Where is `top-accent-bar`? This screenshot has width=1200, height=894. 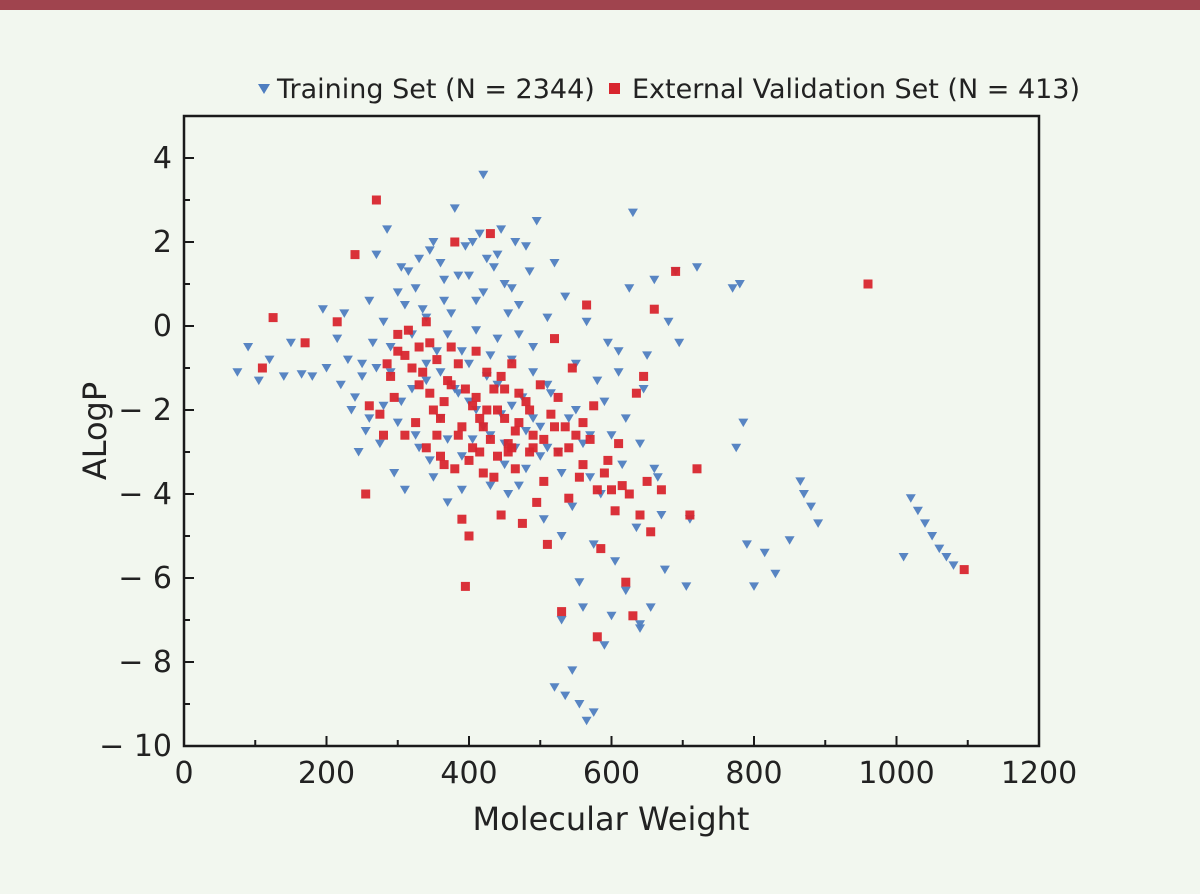
top-accent-bar is located at coordinates (600, 5).